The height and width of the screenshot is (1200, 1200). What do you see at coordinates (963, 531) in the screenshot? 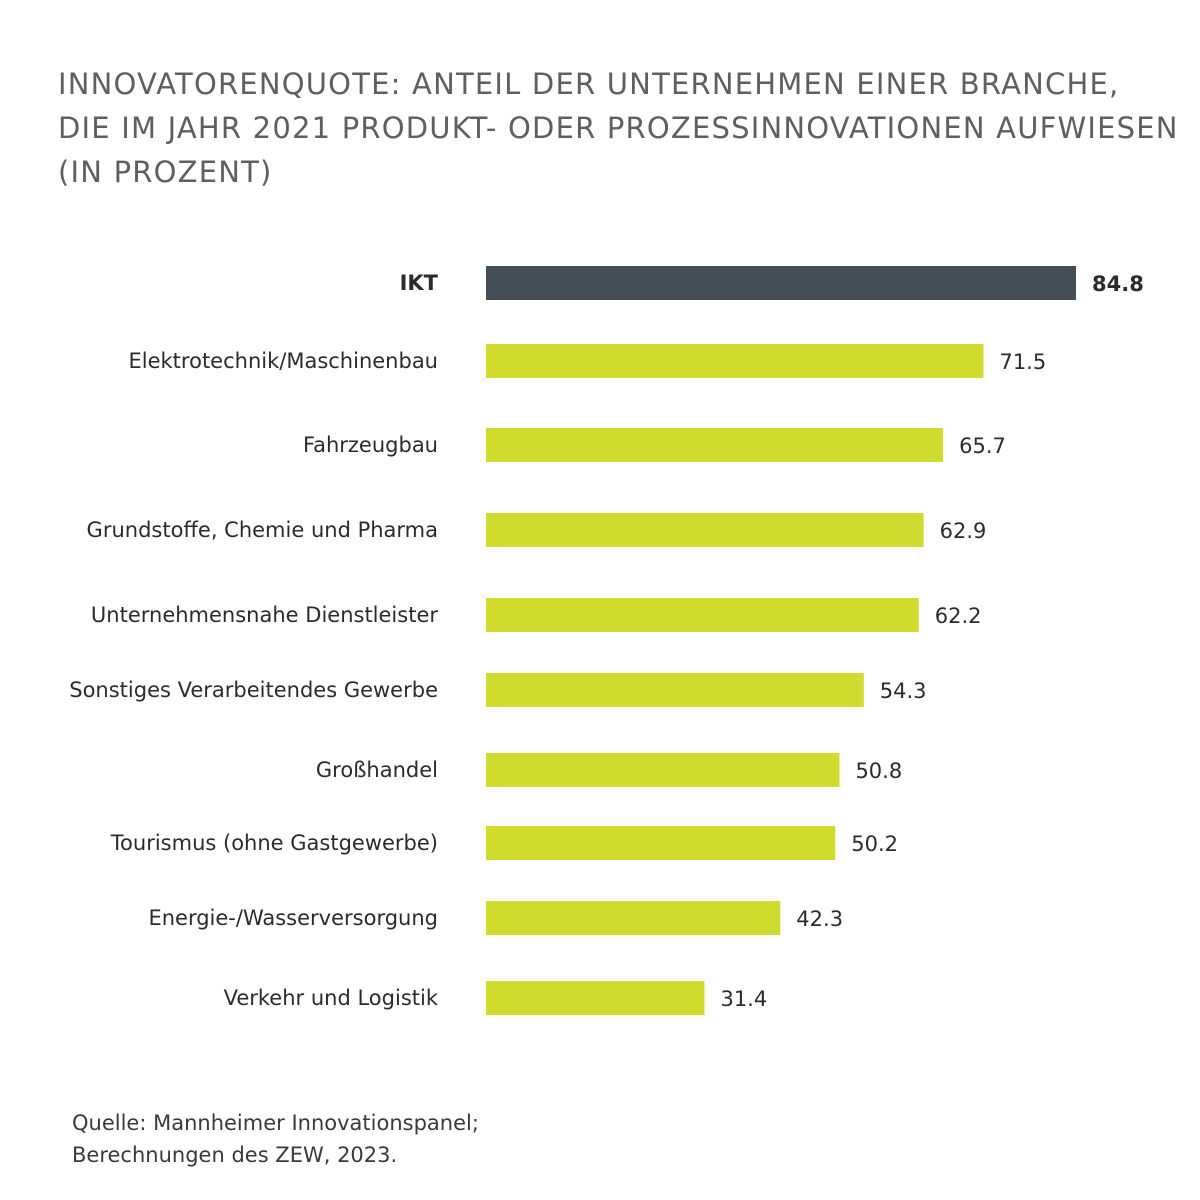
I see `value-label: 62.9` at bounding box center [963, 531].